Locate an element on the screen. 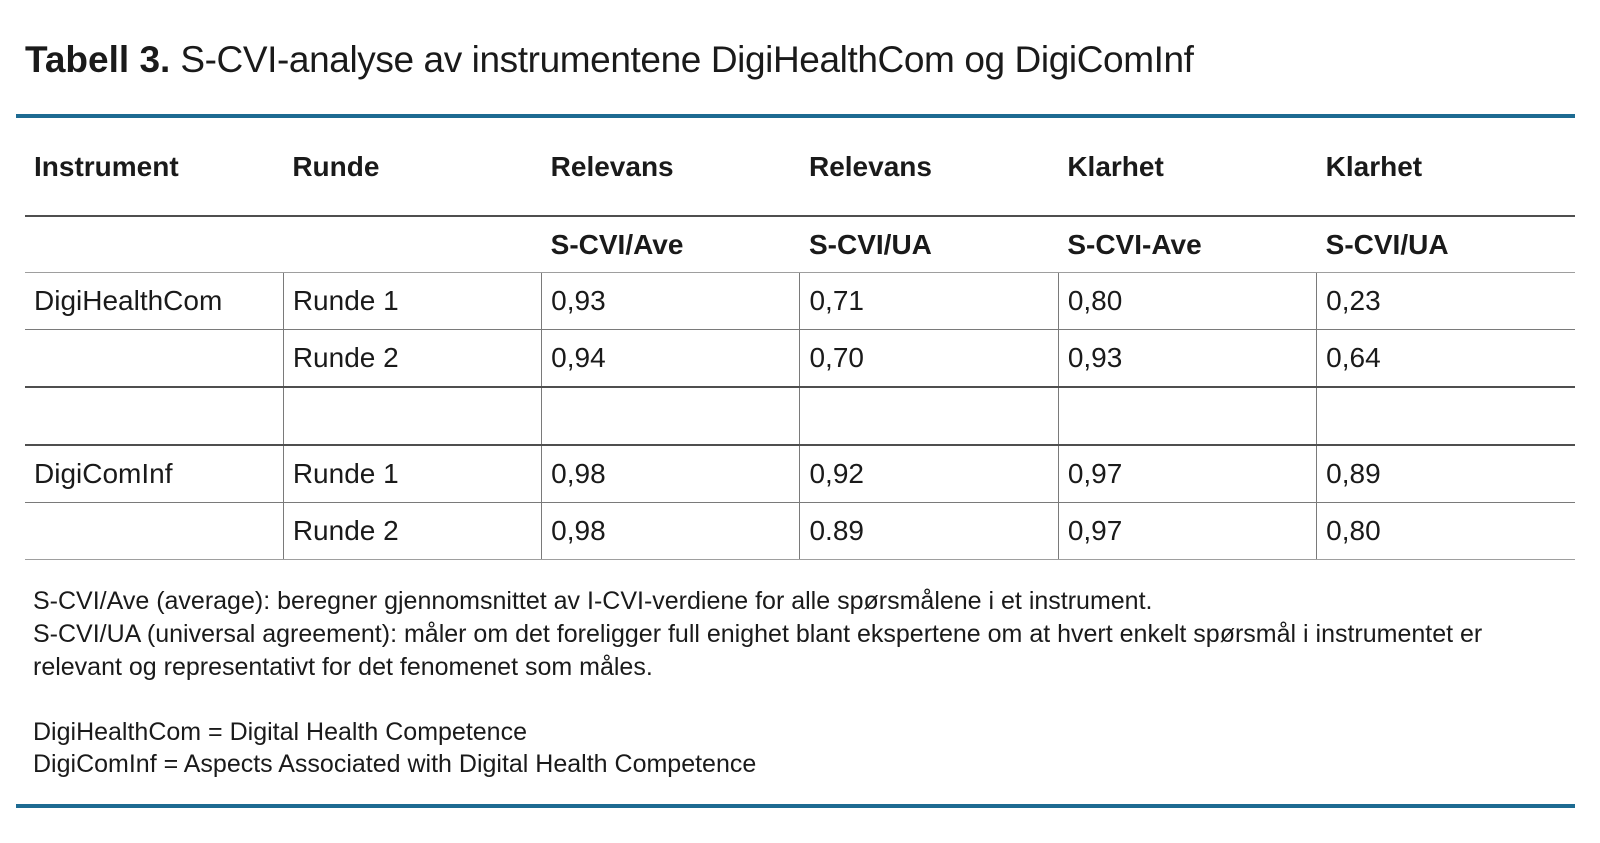 The height and width of the screenshot is (843, 1600). table-row-digicominf-runde1: DigiComInf Runde 1 0,98 0,92 0,97 0,89 is located at coordinates (800, 474).